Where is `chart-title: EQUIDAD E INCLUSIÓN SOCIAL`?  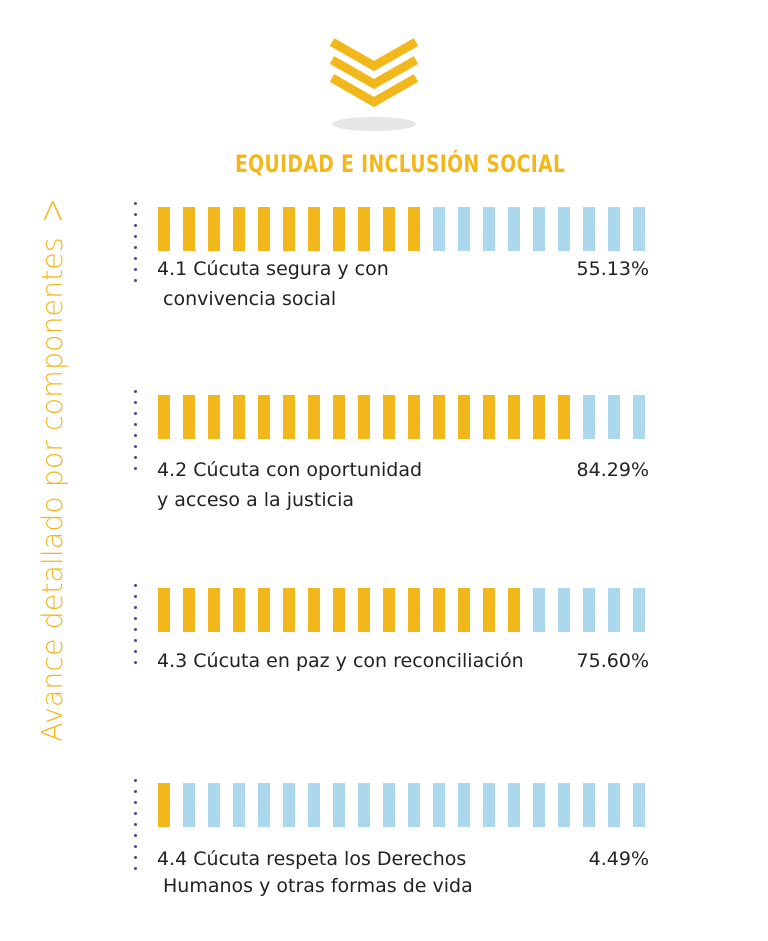
chart-title: EQUIDAD E INCLUSIÓN SOCIAL is located at coordinates (400, 164).